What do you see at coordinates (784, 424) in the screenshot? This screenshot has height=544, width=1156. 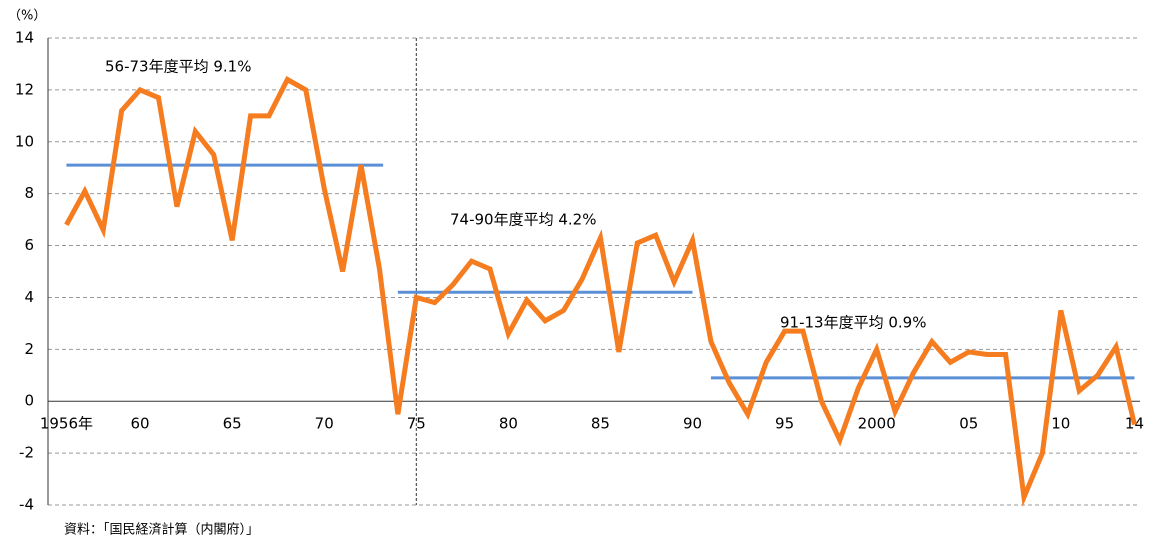 I see `x-tick-label: 95` at bounding box center [784, 424].